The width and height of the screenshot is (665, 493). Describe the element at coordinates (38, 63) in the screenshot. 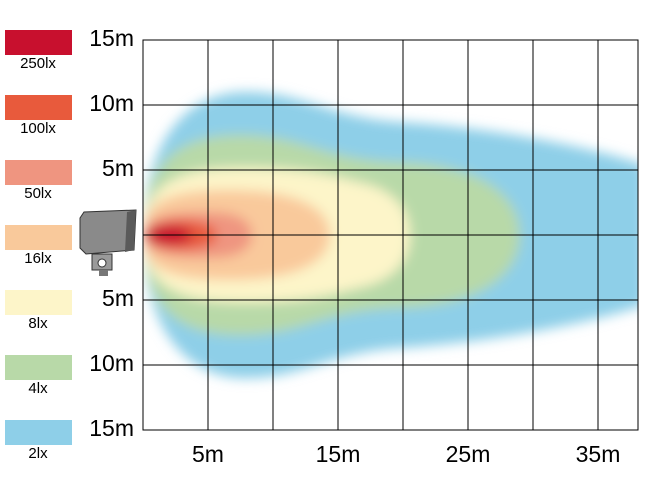

I see `legend-label: 250lx` at that location.